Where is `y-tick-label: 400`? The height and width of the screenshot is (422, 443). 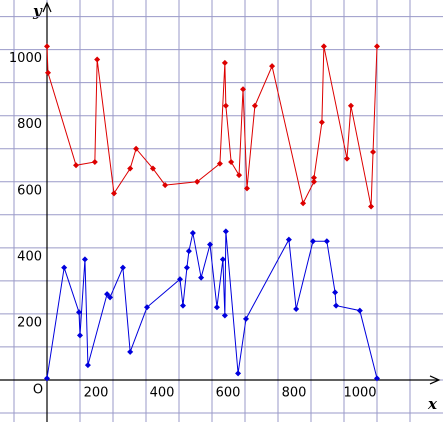
y-tick-label: 400 is located at coordinates (29, 256).